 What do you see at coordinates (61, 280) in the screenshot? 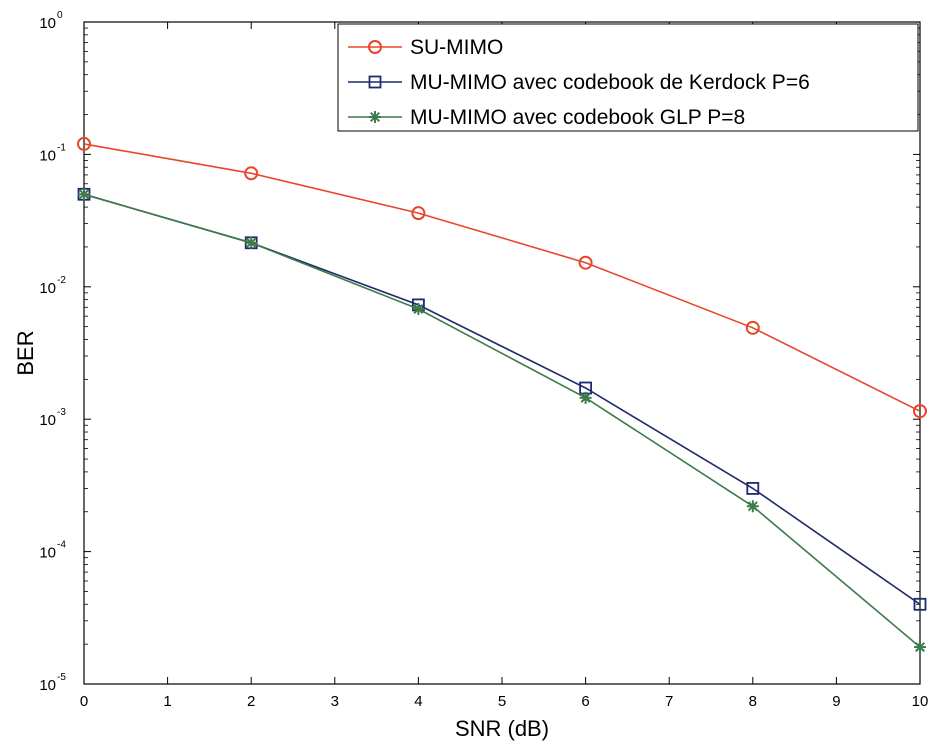
I see `y-tick-exponent: -2` at bounding box center [61, 280].